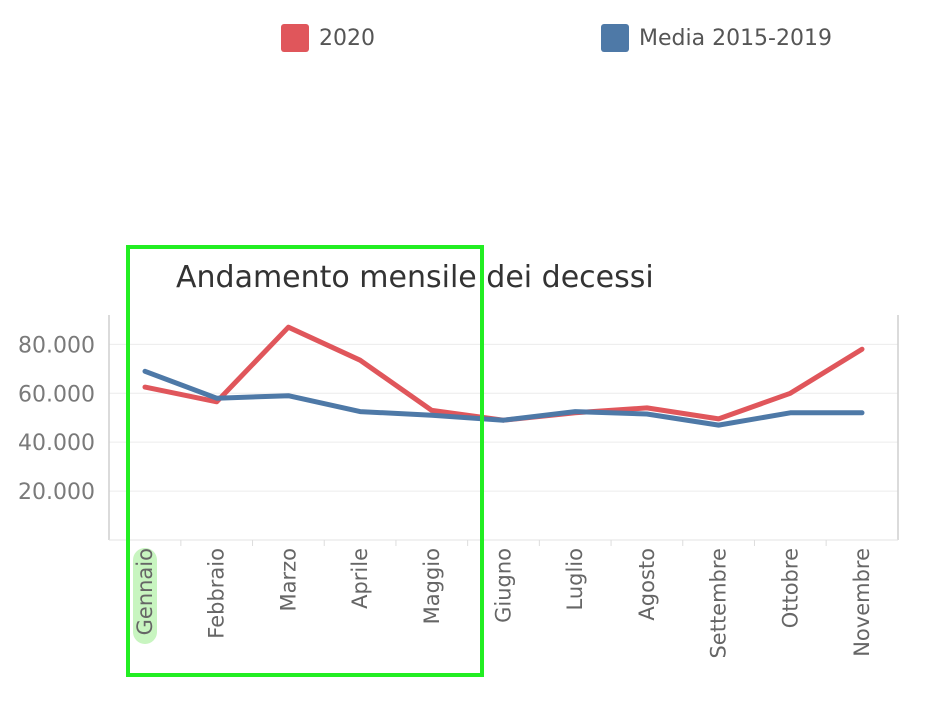 Image resolution: width=928 pixels, height=703 pixels. What do you see at coordinates (615, 38) in the screenshot?
I see `legend-swatch-media` at bounding box center [615, 38].